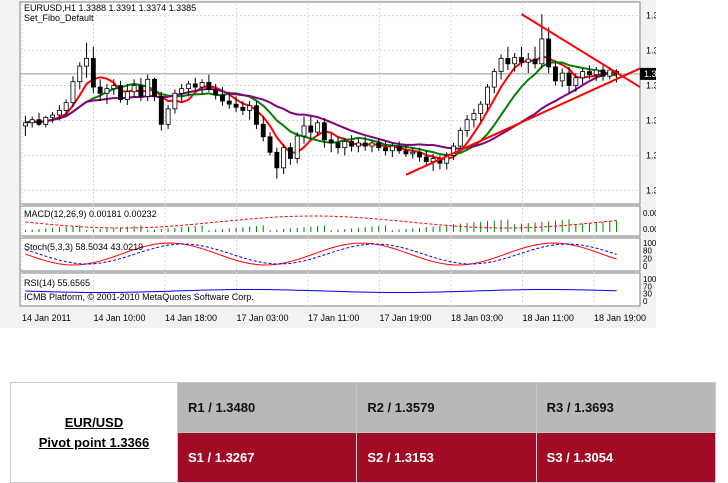 This screenshot has height=483, width=728. Describe the element at coordinates (333, 318) in the screenshot. I see `time-tick: 17 Jan 11:00` at that location.